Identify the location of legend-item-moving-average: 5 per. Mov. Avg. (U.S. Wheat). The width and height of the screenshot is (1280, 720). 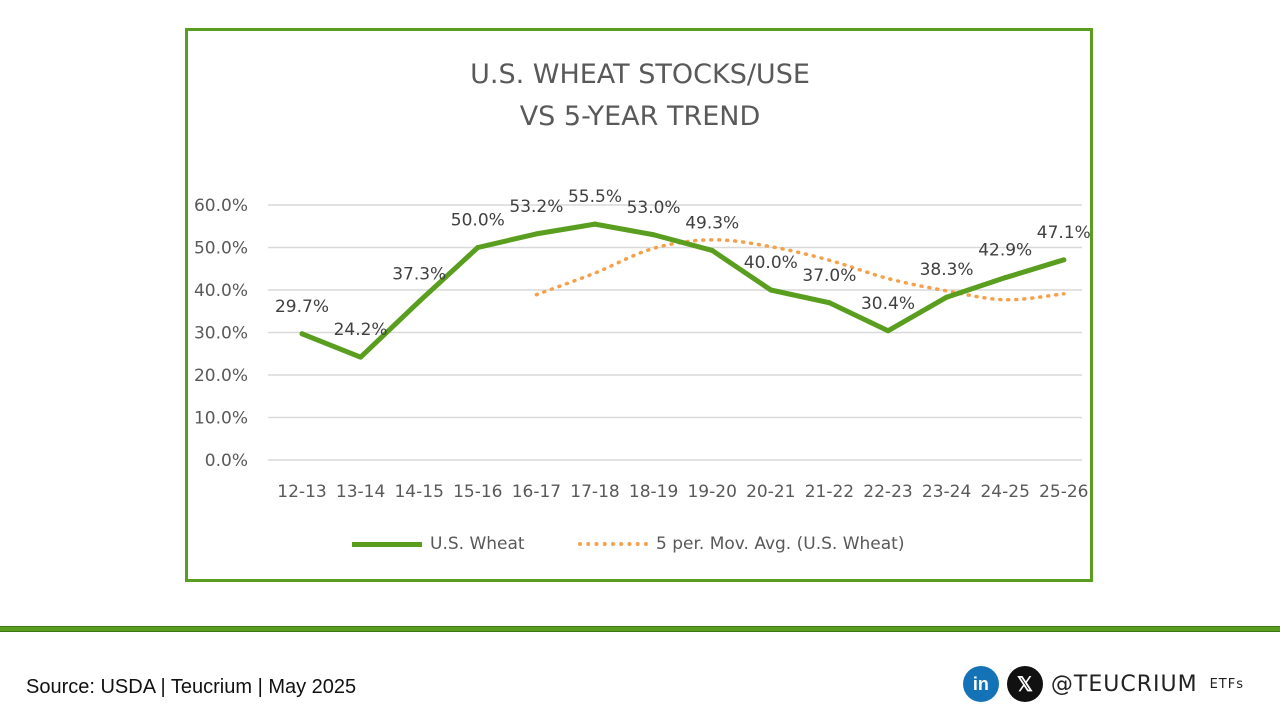
(741, 544).